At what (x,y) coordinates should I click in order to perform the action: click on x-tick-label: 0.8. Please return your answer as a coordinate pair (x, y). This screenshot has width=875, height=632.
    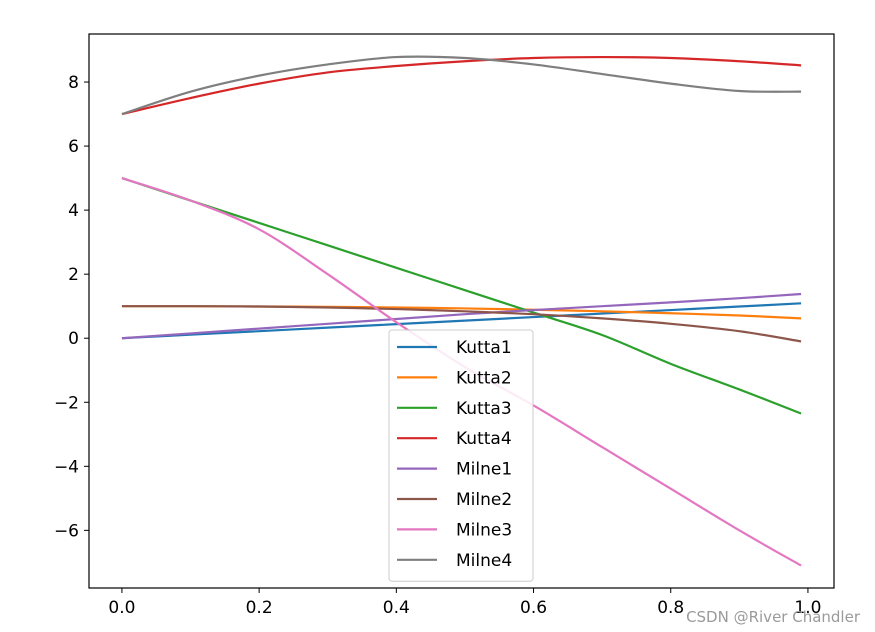
    Looking at the image, I should click on (670, 608).